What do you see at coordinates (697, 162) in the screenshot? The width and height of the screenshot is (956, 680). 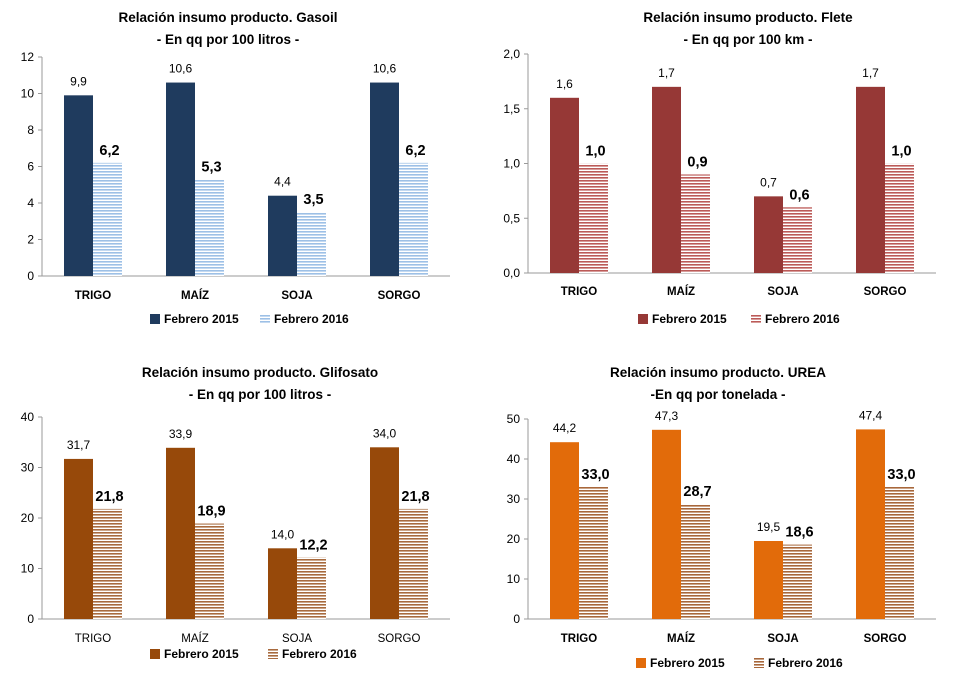 I see `data-label: 0,9` at bounding box center [697, 162].